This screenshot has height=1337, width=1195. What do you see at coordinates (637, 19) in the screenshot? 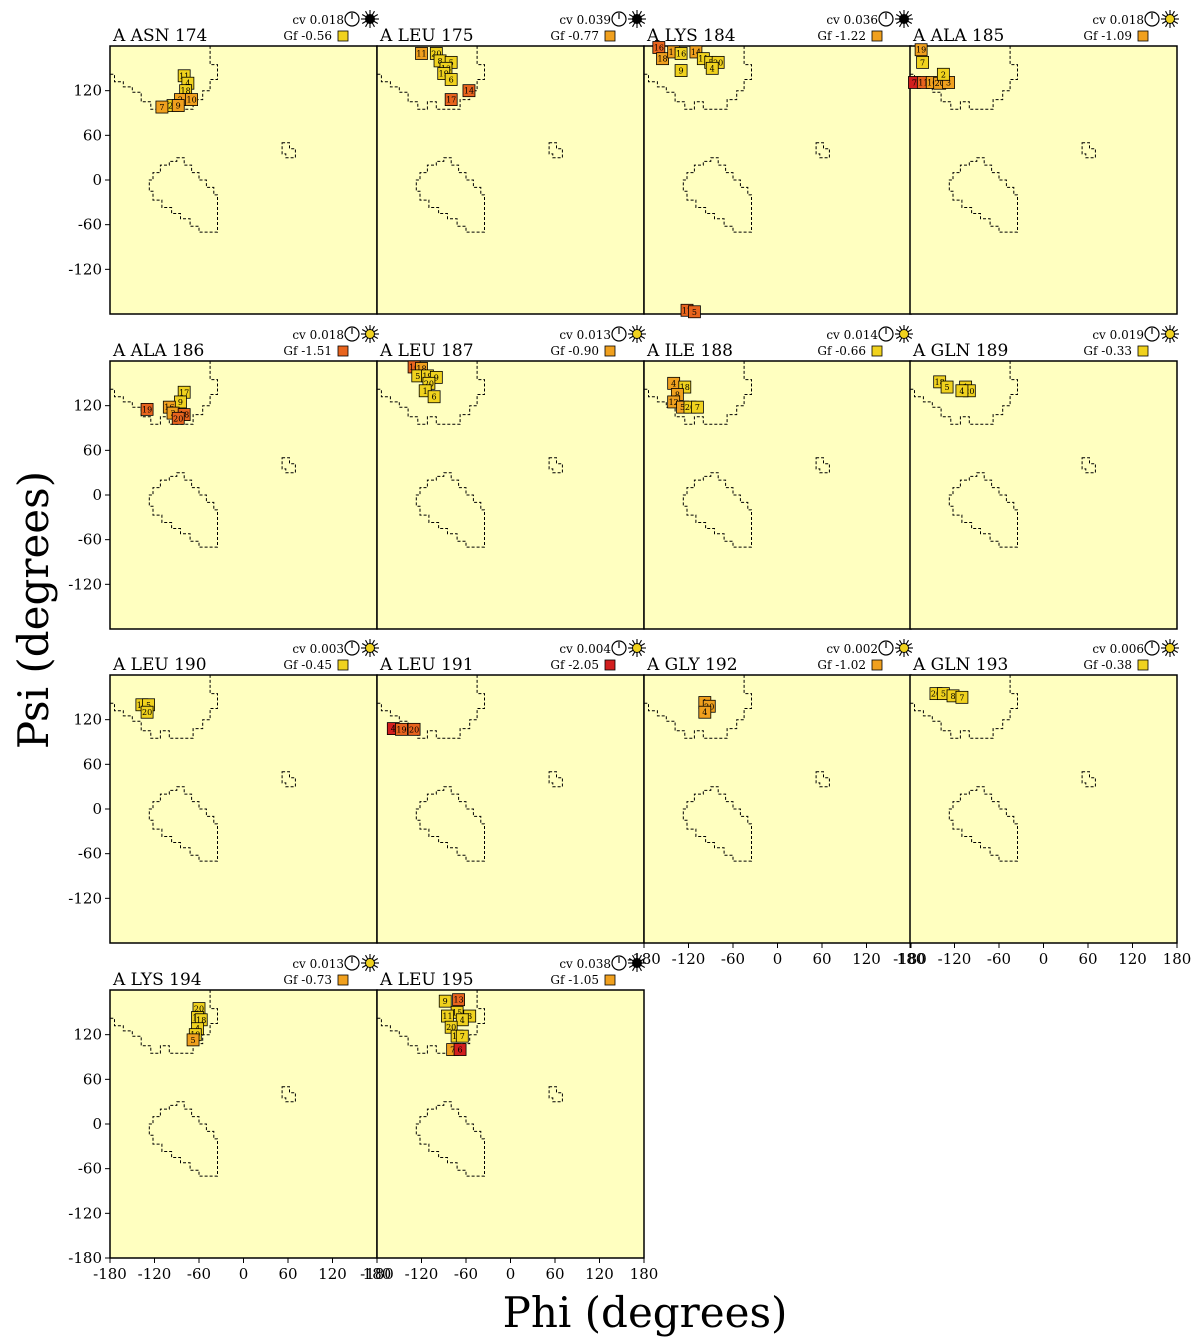
I see `black-sun-icon` at bounding box center [637, 19].